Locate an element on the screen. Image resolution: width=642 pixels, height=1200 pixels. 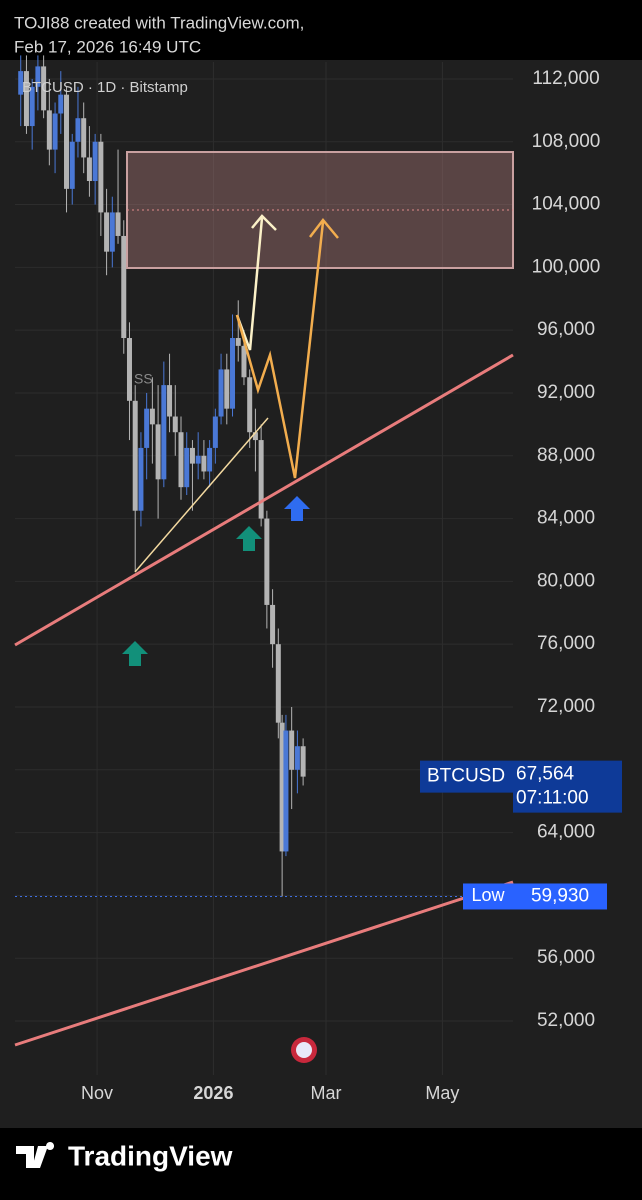
y-tick-label: 64,000 is located at coordinates (566, 832).